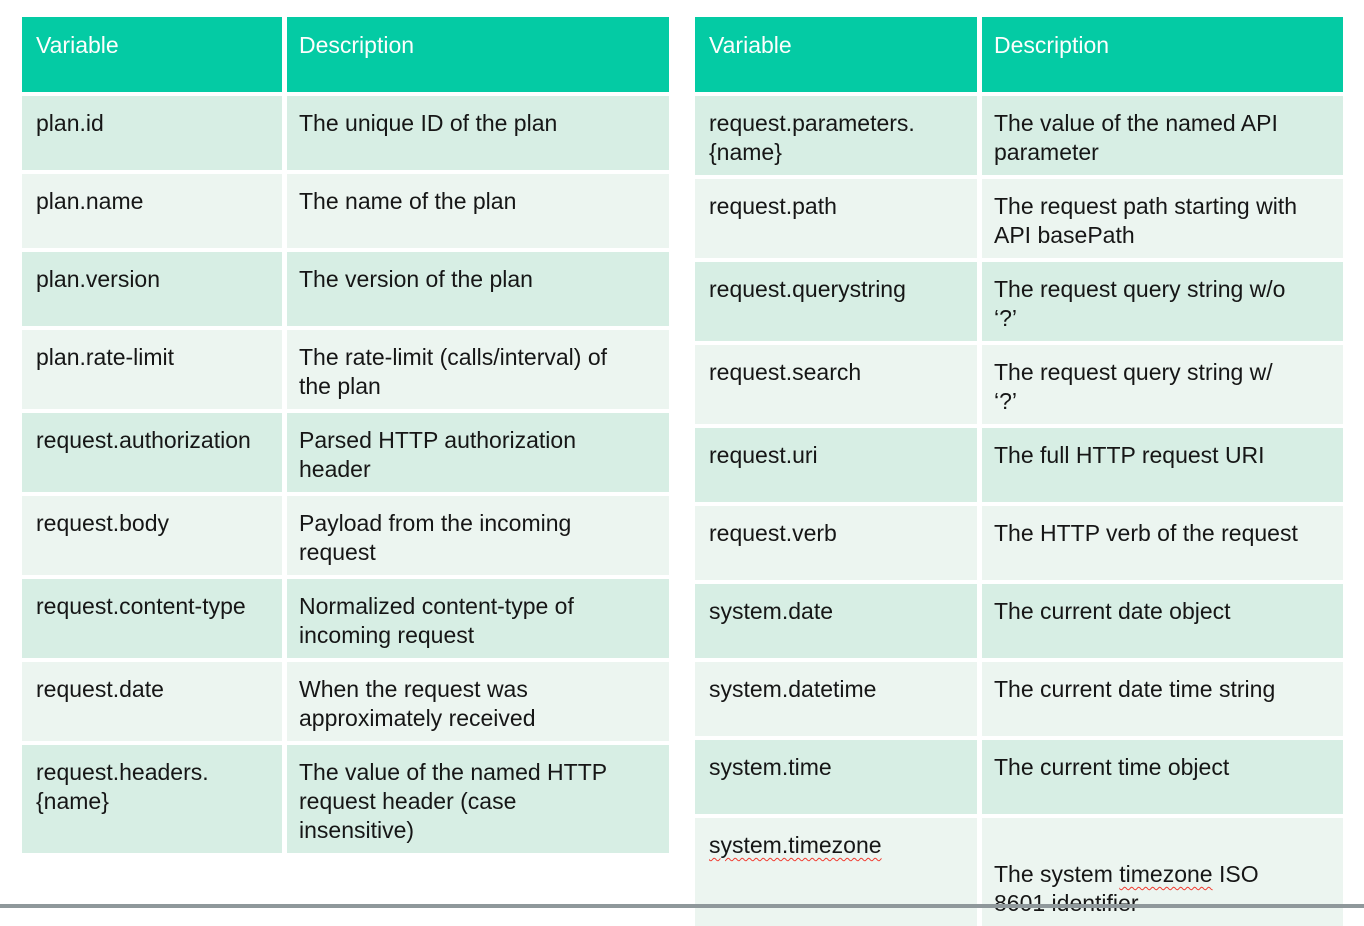 The width and height of the screenshot is (1364, 926). Describe the element at coordinates (1162, 543) in the screenshot. I see `description-cell: The HTTP verb of the request` at that location.